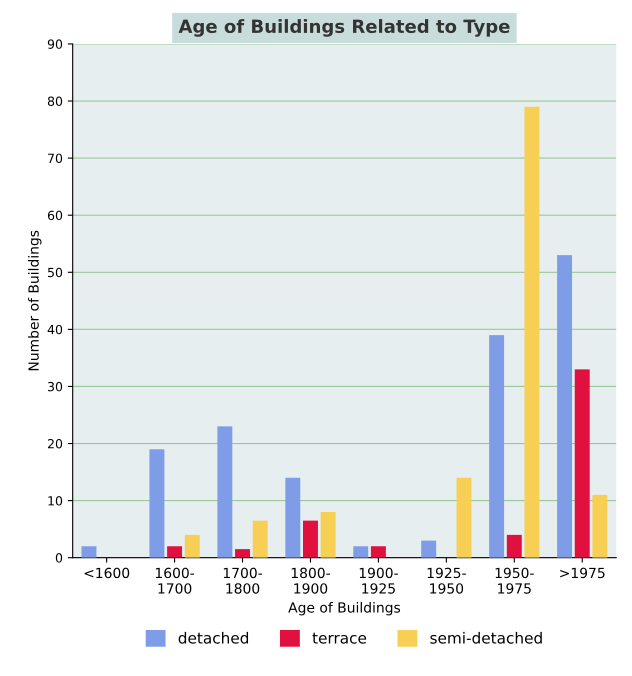 The image size is (632, 676). What do you see at coordinates (59, 558) in the screenshot?
I see `y-tick-label: 0` at bounding box center [59, 558].